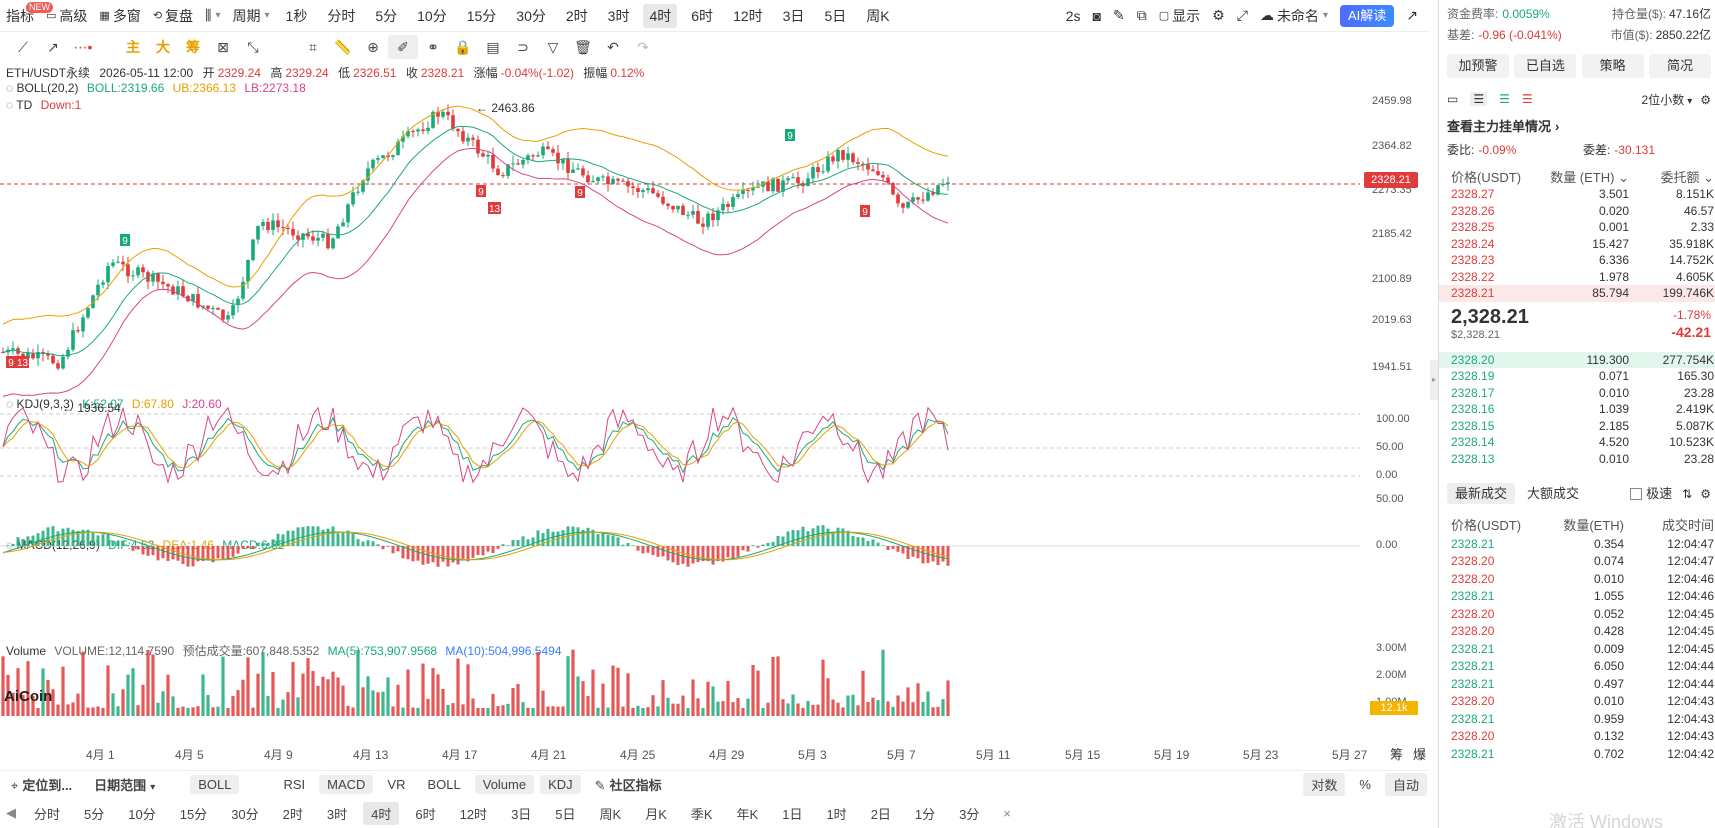 The image size is (1715, 828). Describe the element at coordinates (747, 814) in the screenshot. I see `timeframe-bottom-15: 年K` at that location.